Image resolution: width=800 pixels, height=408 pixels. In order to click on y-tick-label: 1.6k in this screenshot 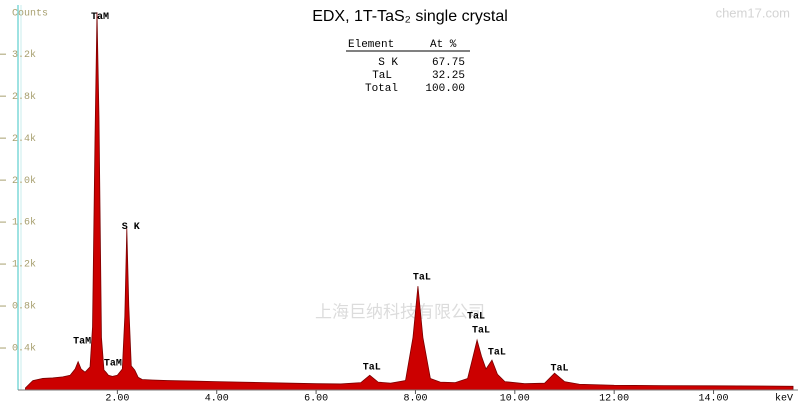, I will do `click(24, 223)`.